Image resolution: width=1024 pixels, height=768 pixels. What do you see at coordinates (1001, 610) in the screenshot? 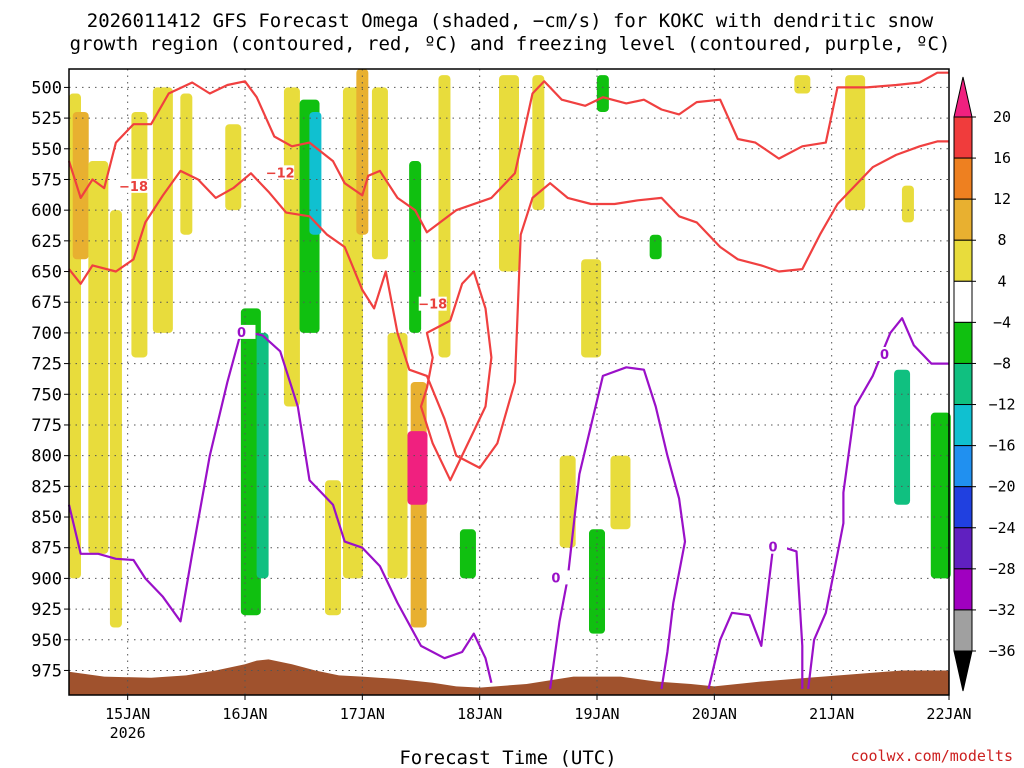
I see `colorbar-tick-label: −32` at bounding box center [1001, 610].